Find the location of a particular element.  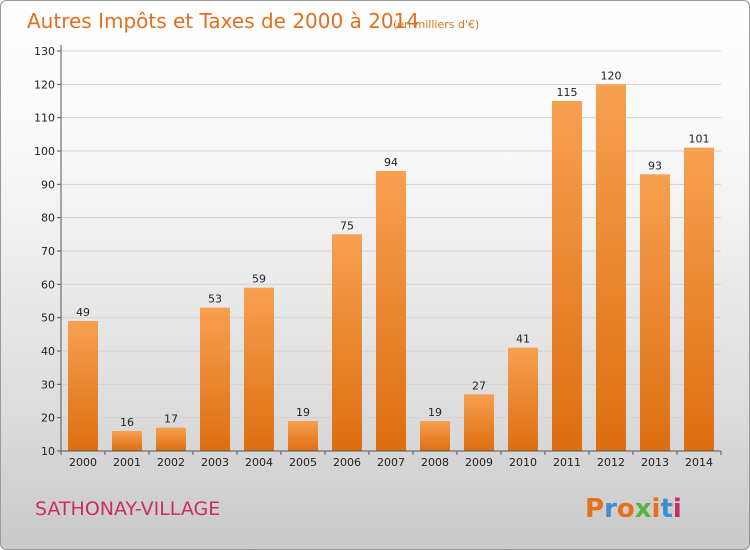

y-tick-label: 80 is located at coordinates (48, 218).